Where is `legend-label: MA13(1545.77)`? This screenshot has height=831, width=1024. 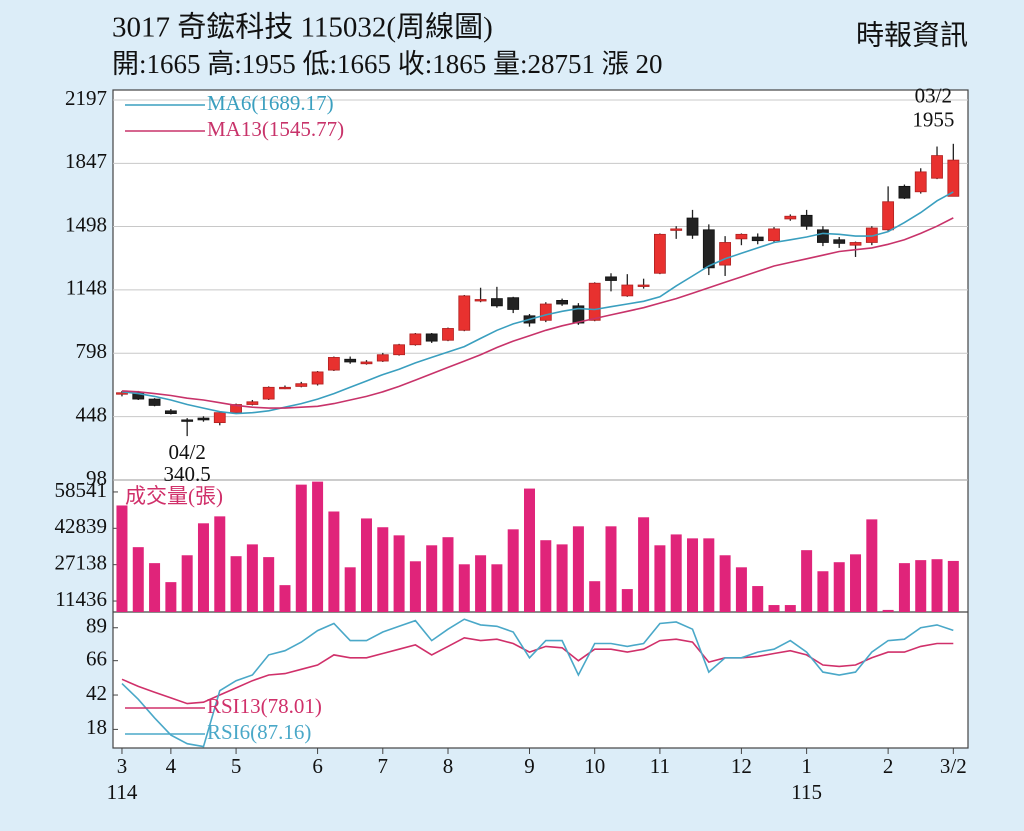
legend-label: MA13(1545.77) is located at coordinates (275, 129).